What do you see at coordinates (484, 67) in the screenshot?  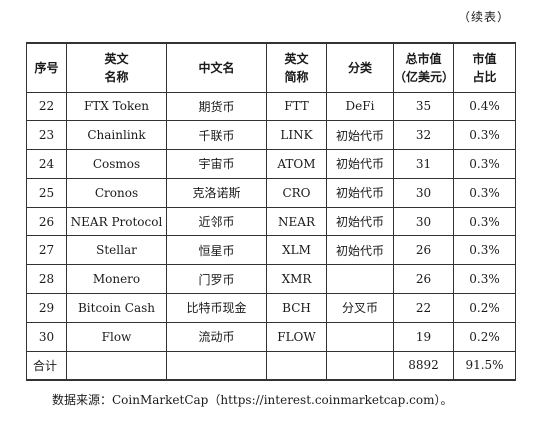 I see `header-share: 市值 占比` at bounding box center [484, 67].